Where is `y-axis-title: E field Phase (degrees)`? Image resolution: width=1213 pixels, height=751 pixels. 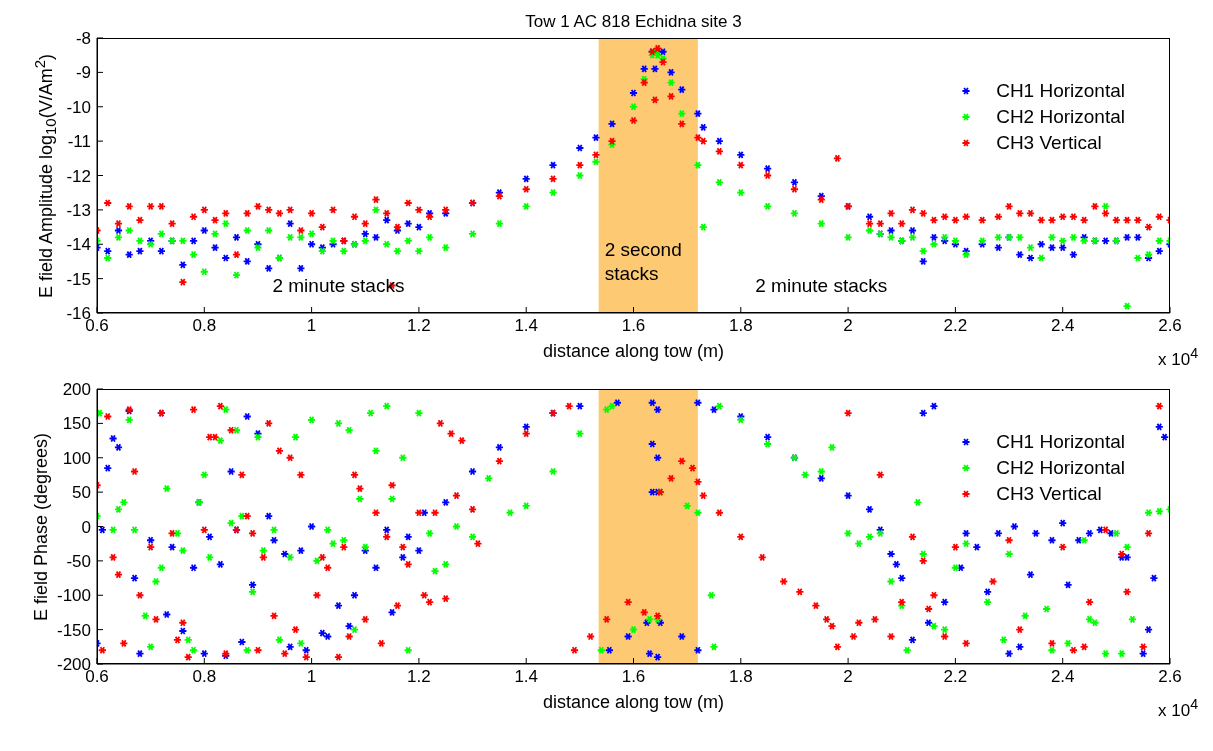 y-axis-title: E field Phase (degrees) is located at coordinates (41, 527).